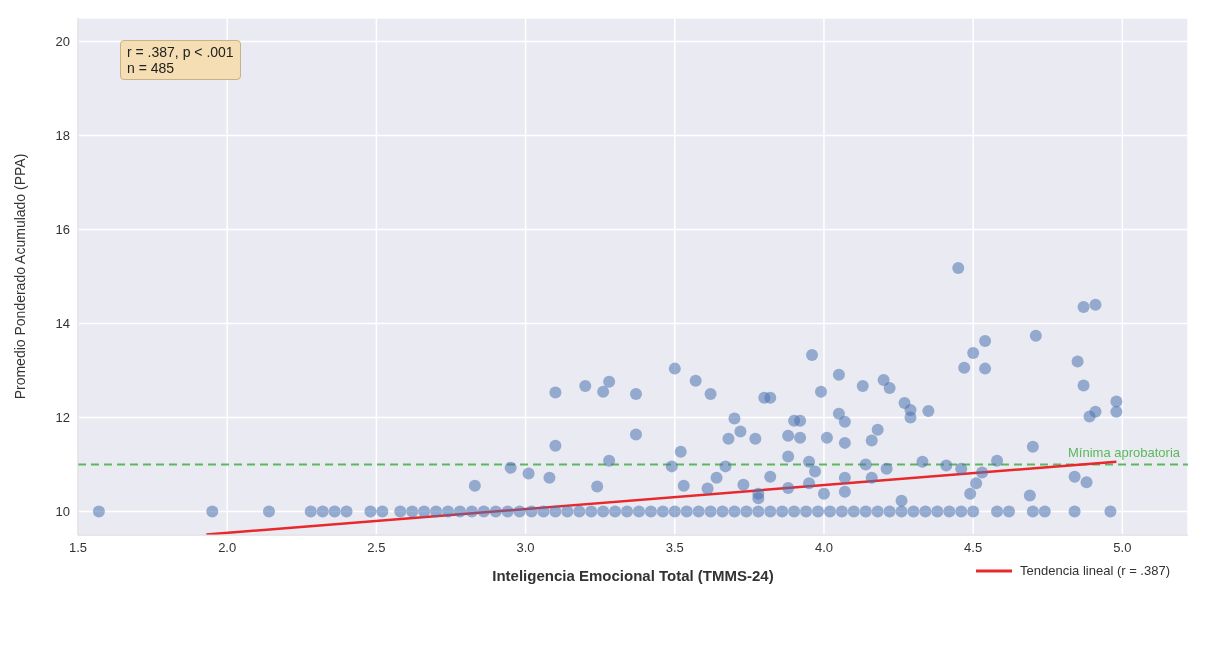 This screenshot has height=648, width=1207. I want to click on ref-line-label: Mínima aprobatoria, so click(1124, 452).